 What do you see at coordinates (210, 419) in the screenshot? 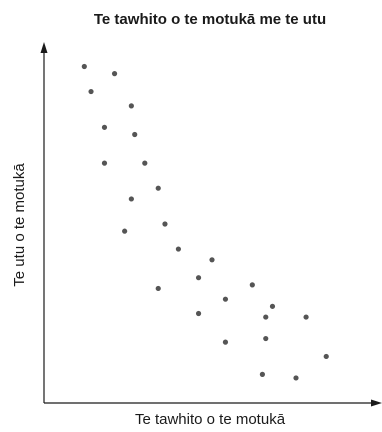
I see `x-axis-label: Te tawhito o te motukā` at bounding box center [210, 419].